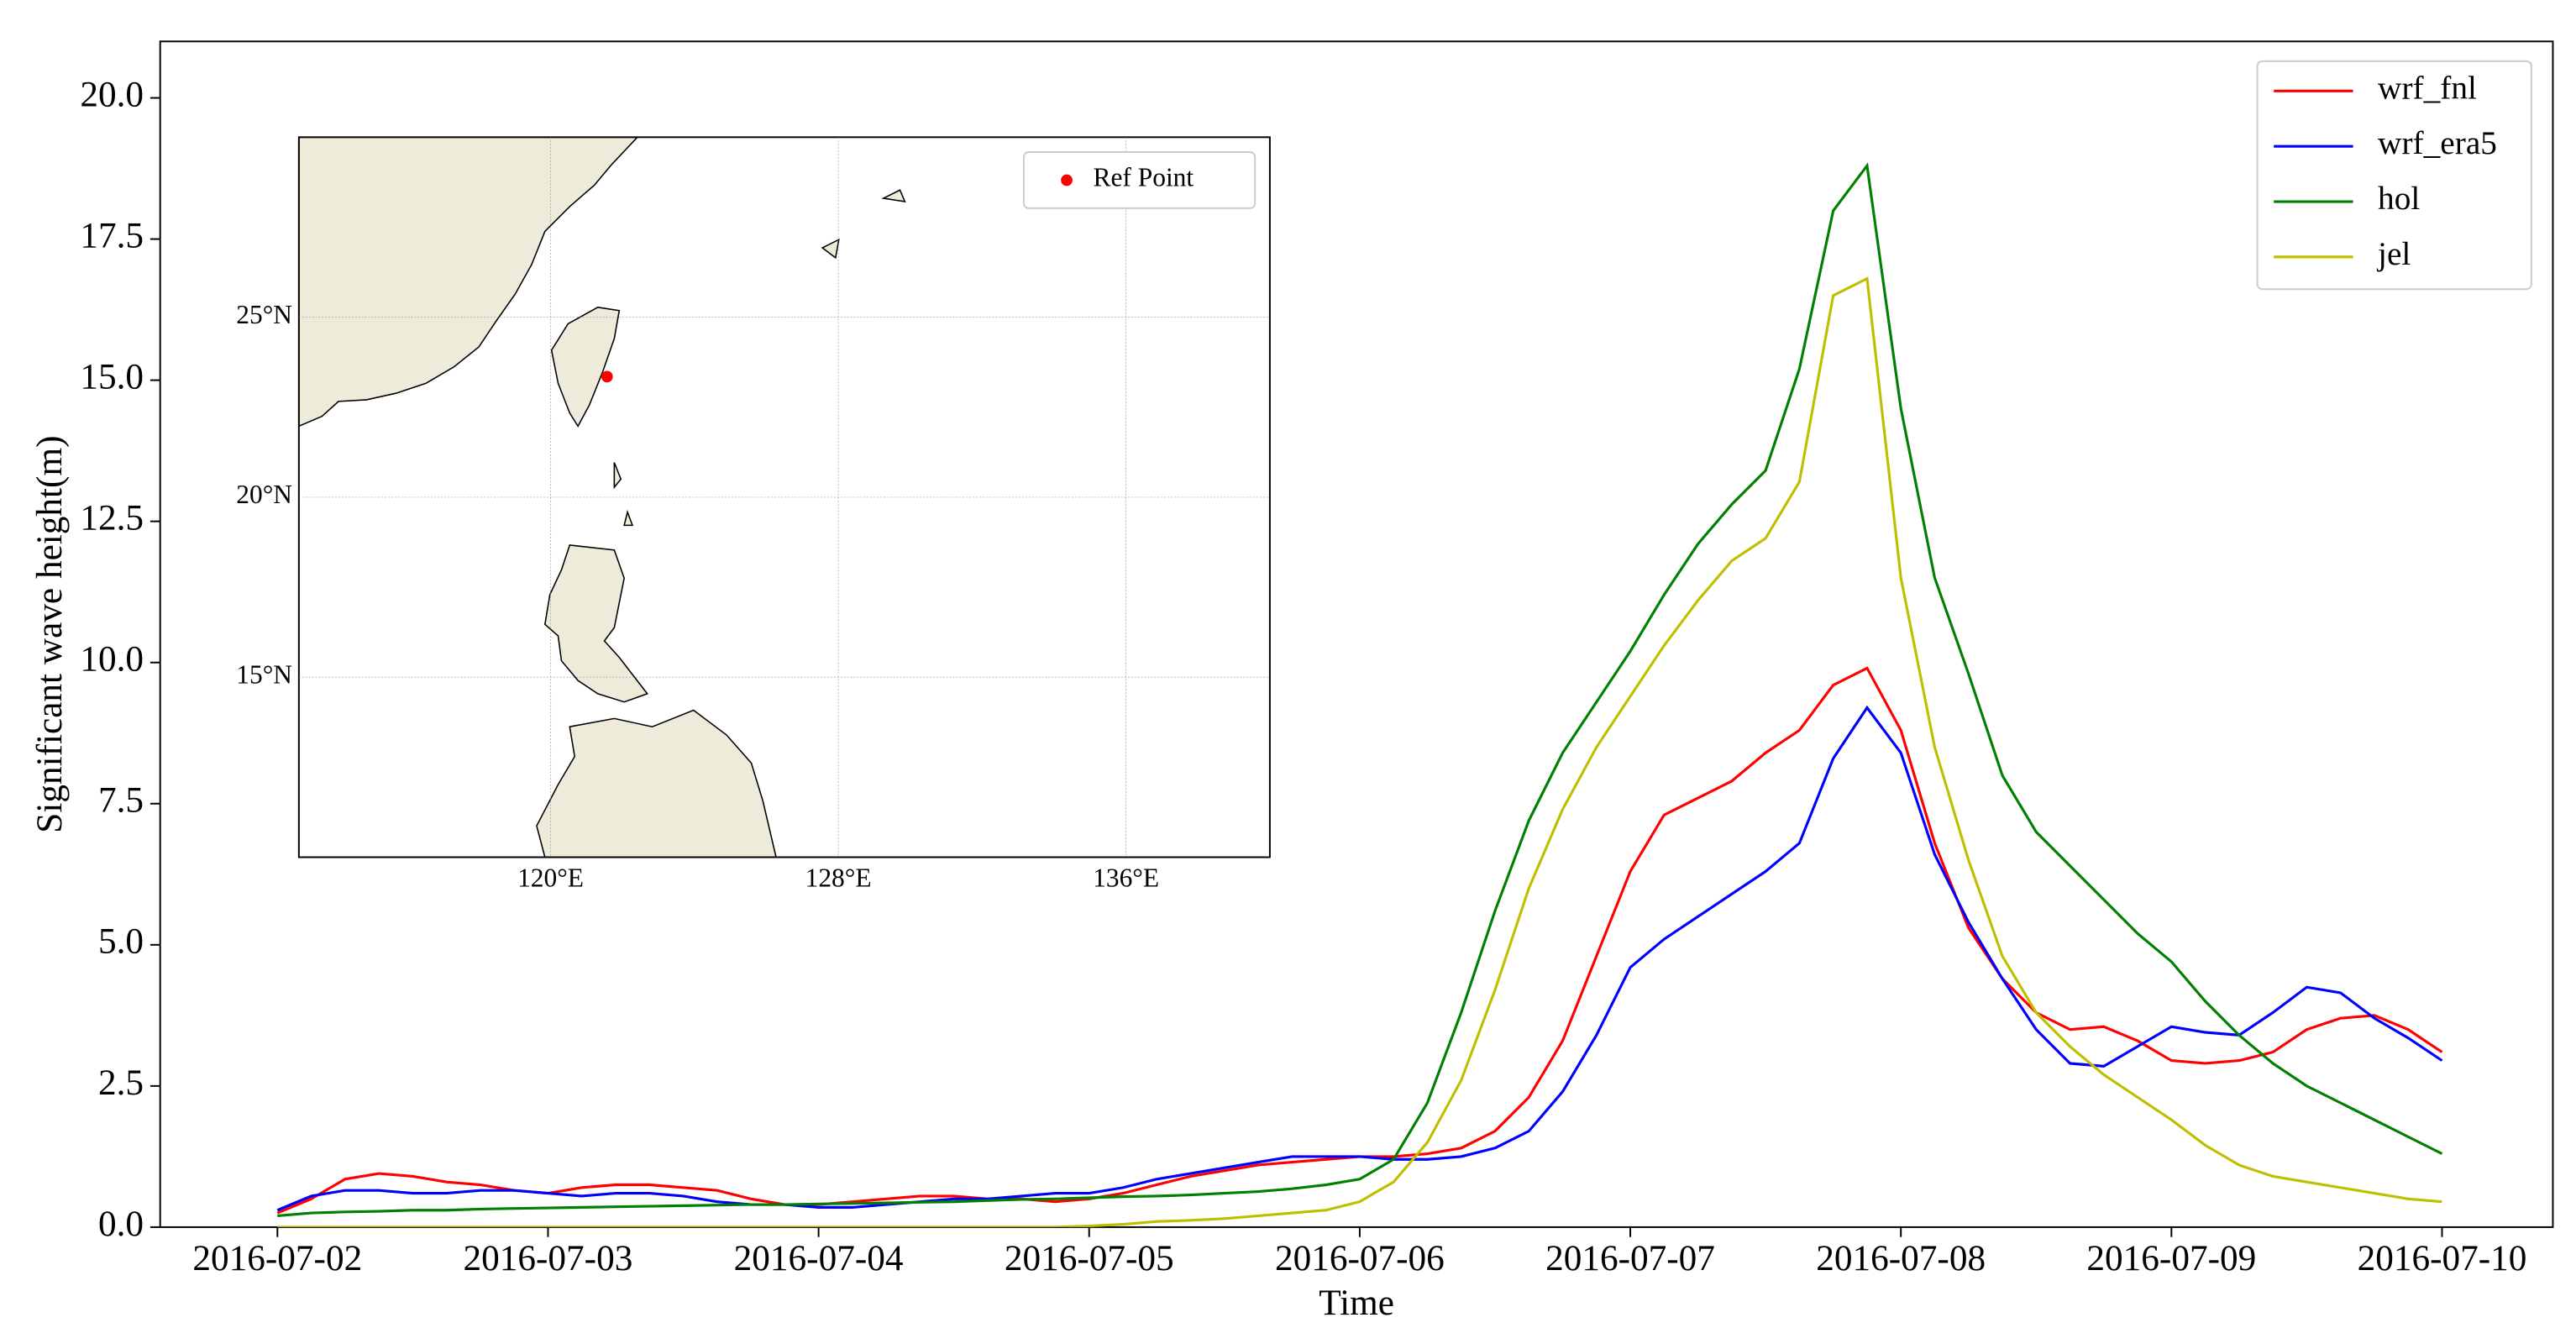 This screenshot has height=1328, width=2576. I want to click on x-tick-label: 2016-07-09, so click(2171, 1258).